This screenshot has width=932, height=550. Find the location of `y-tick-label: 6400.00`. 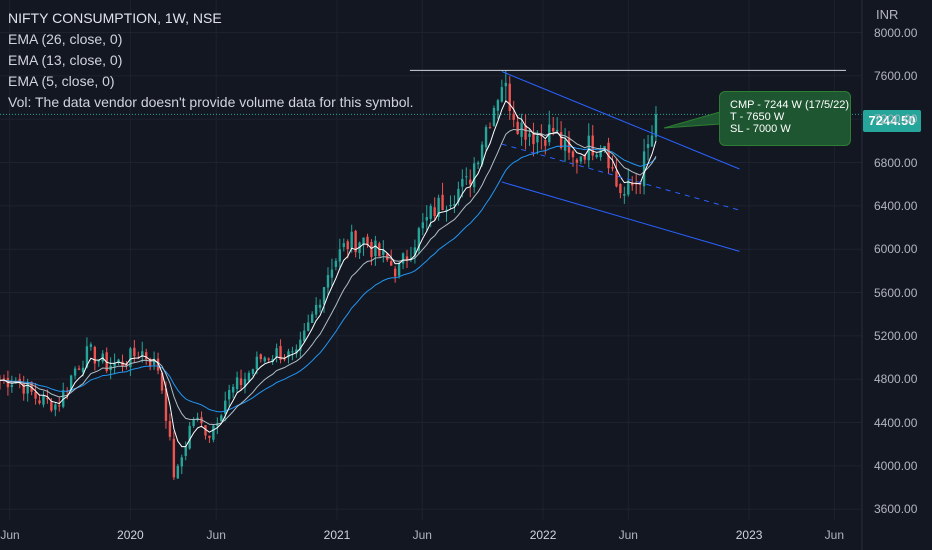

y-tick-label: 6400.00 is located at coordinates (896, 205).